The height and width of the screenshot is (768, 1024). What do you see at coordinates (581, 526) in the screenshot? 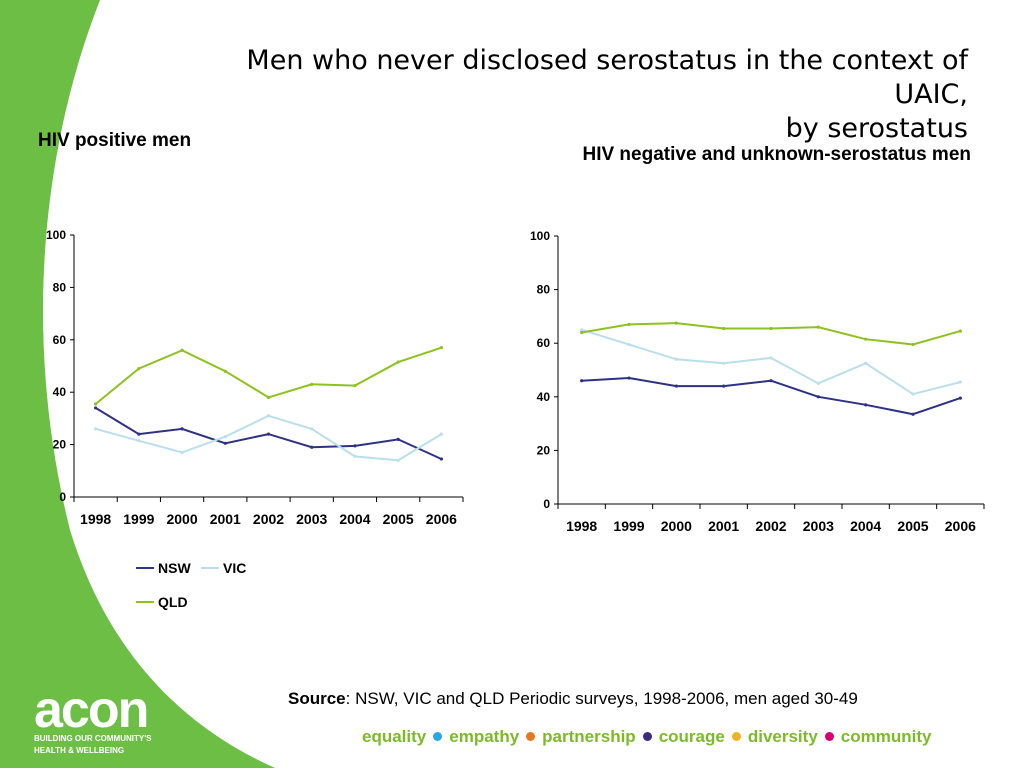
I see `x-tick-label: 1998` at bounding box center [581, 526].